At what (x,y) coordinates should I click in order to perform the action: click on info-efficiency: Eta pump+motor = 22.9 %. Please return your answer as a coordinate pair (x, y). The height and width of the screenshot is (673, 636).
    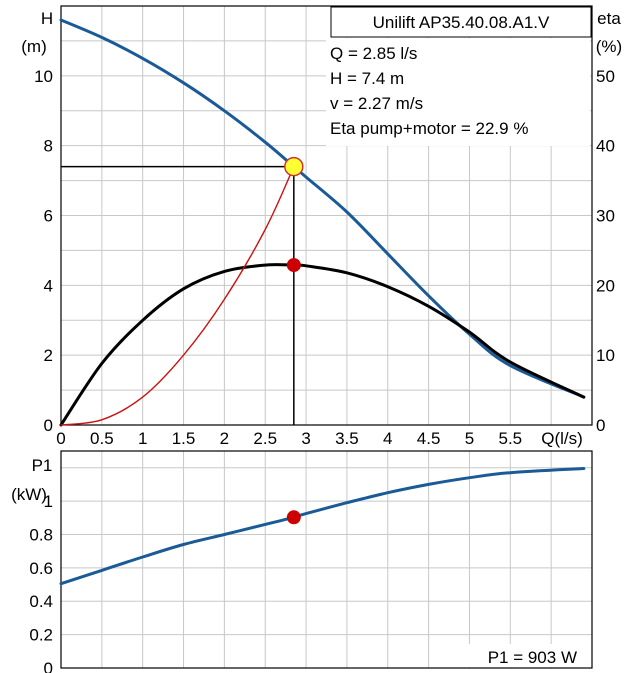
    Looking at the image, I should click on (429, 128).